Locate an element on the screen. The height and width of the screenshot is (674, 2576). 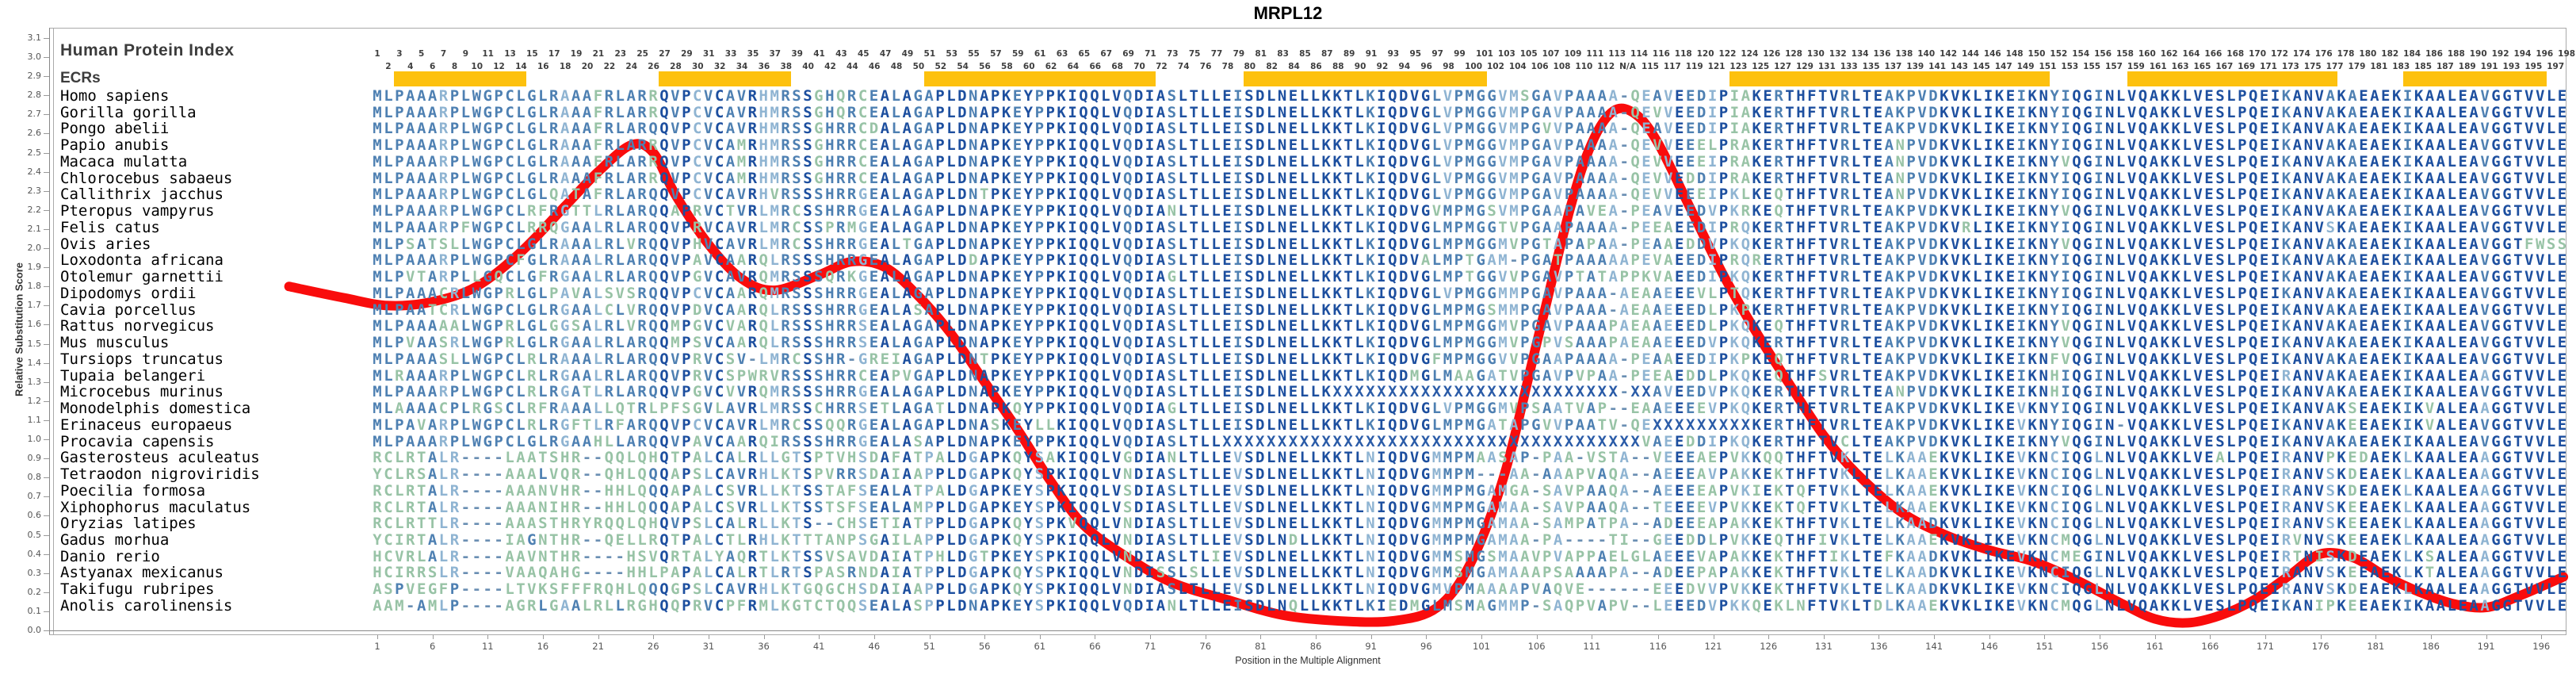
residue: N is located at coordinates (2110, 145).